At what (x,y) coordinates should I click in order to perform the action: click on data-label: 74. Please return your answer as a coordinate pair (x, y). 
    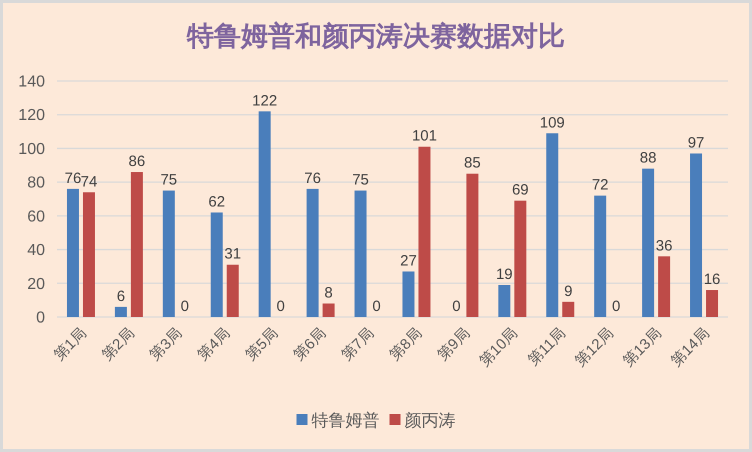
    Looking at the image, I should click on (89, 181).